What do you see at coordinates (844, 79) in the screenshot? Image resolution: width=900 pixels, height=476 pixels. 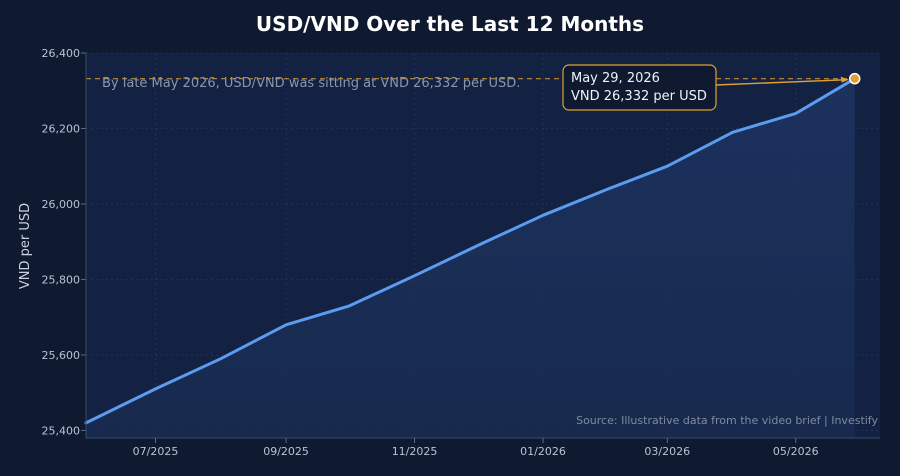 I see `callout-arrowhead` at bounding box center [844, 79].